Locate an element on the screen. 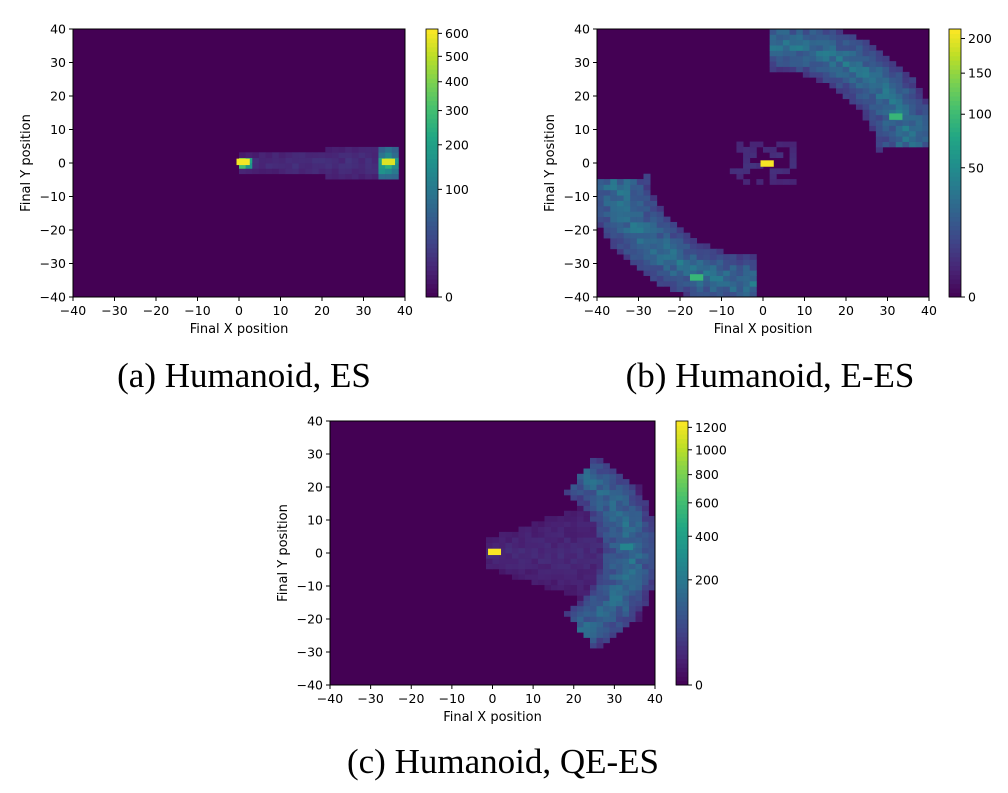 This screenshot has height=793, width=1008. x-tick-label: −40 is located at coordinates (597, 310).